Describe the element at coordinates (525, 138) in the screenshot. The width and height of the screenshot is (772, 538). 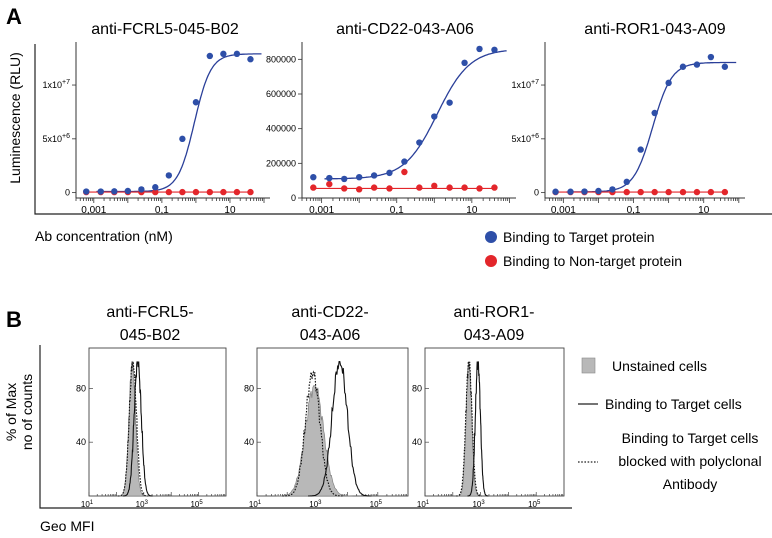
I see `y-tick-label: 5x10+6` at that location.